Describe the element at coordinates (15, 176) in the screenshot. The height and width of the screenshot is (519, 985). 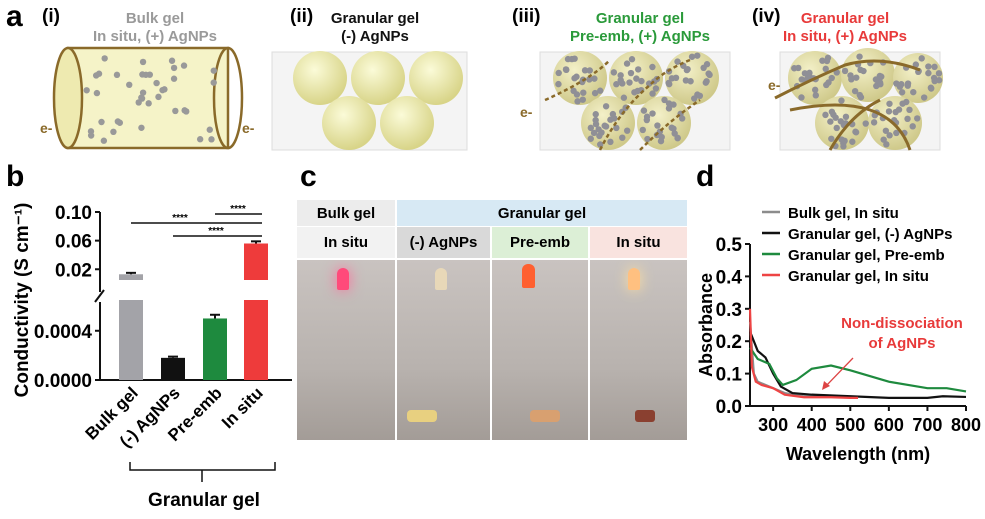
I see `panel-b-label: b` at that location.